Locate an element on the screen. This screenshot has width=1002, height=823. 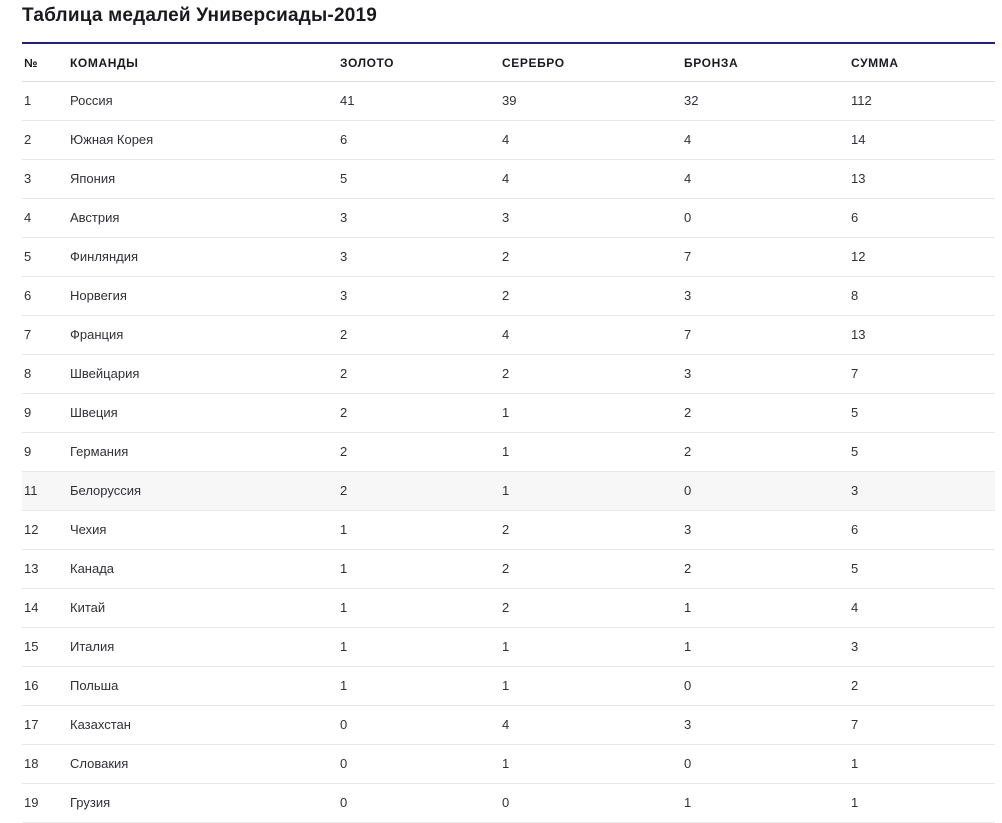
table-row: 7 Франция 2 4 7 13 is located at coordinates (508, 335).